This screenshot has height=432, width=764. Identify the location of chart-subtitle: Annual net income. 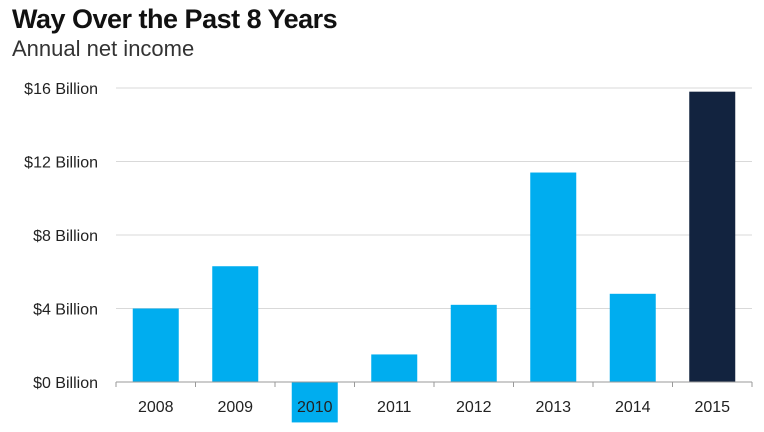
(103, 48).